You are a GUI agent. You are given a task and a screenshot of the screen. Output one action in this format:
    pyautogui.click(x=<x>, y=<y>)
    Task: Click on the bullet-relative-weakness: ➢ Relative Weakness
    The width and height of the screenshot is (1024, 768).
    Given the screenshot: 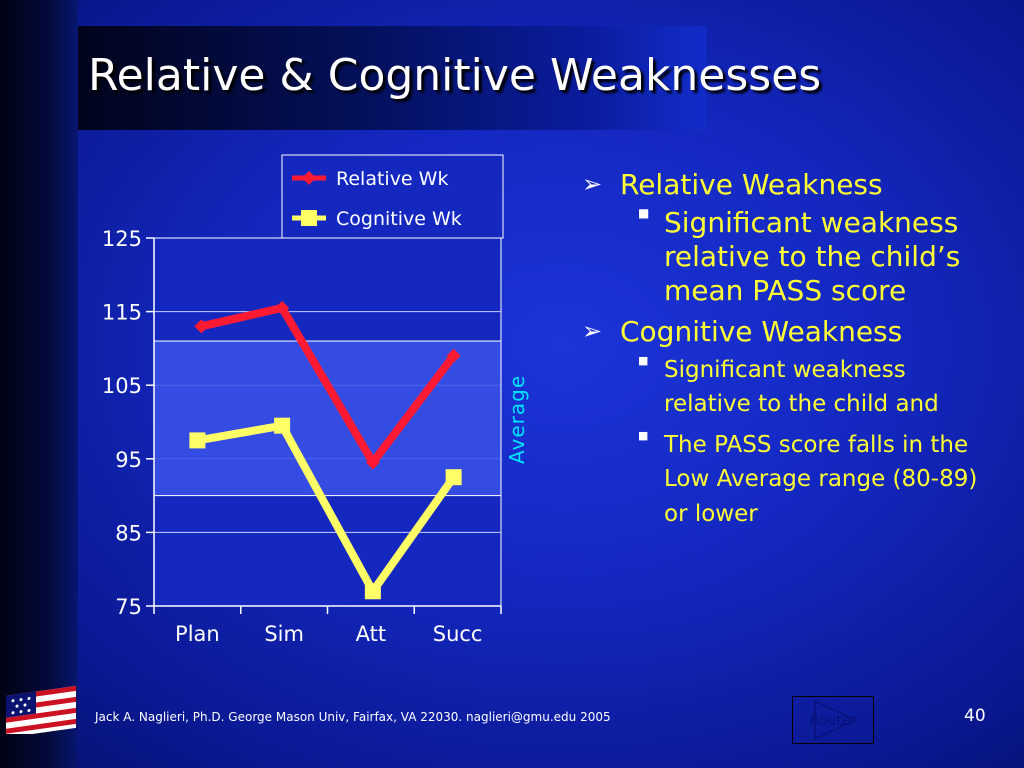 What is the action you would take?
    pyautogui.click(x=782, y=185)
    